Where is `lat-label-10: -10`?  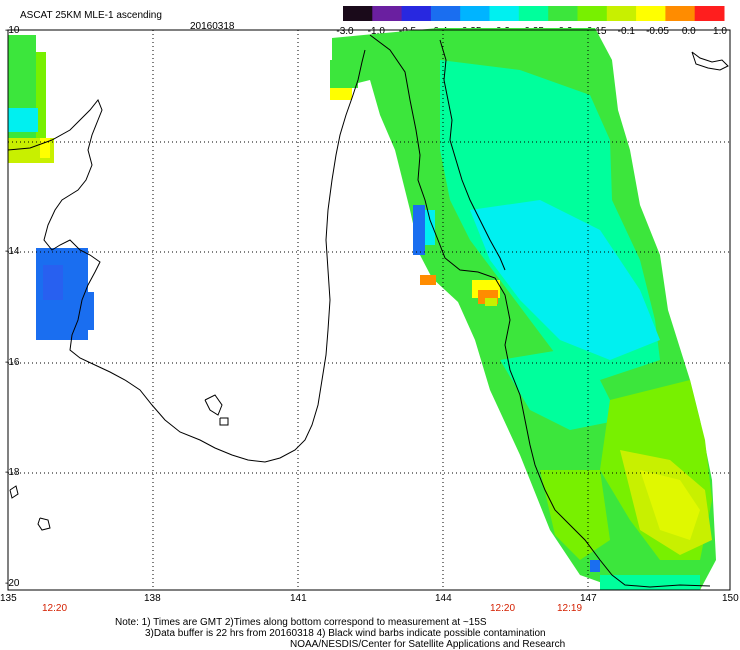 lat-label-10: -10 is located at coordinates (12, 30).